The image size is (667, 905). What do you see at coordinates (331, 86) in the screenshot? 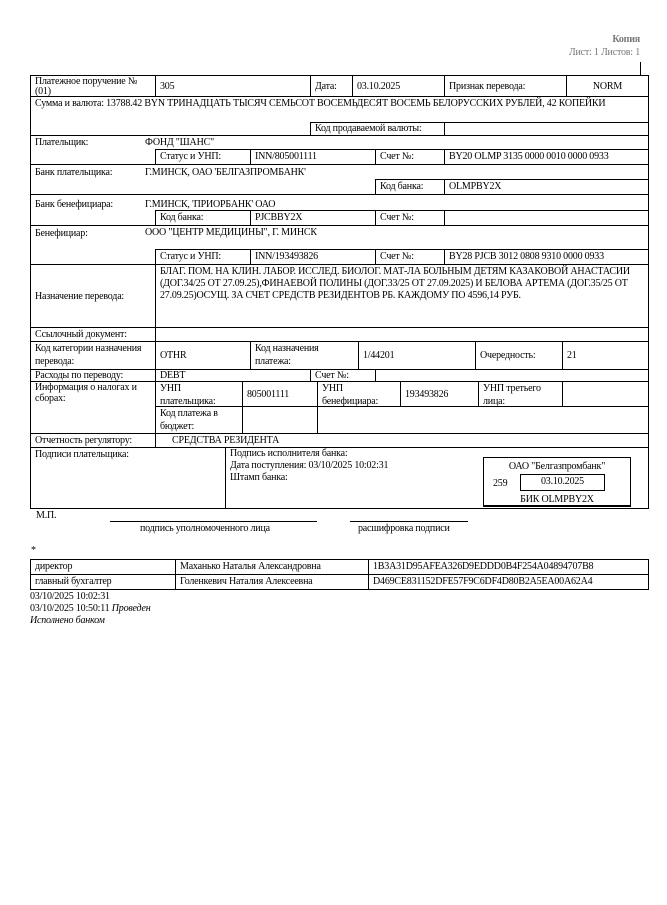
I see `date-label: Дата:` at bounding box center [331, 86].